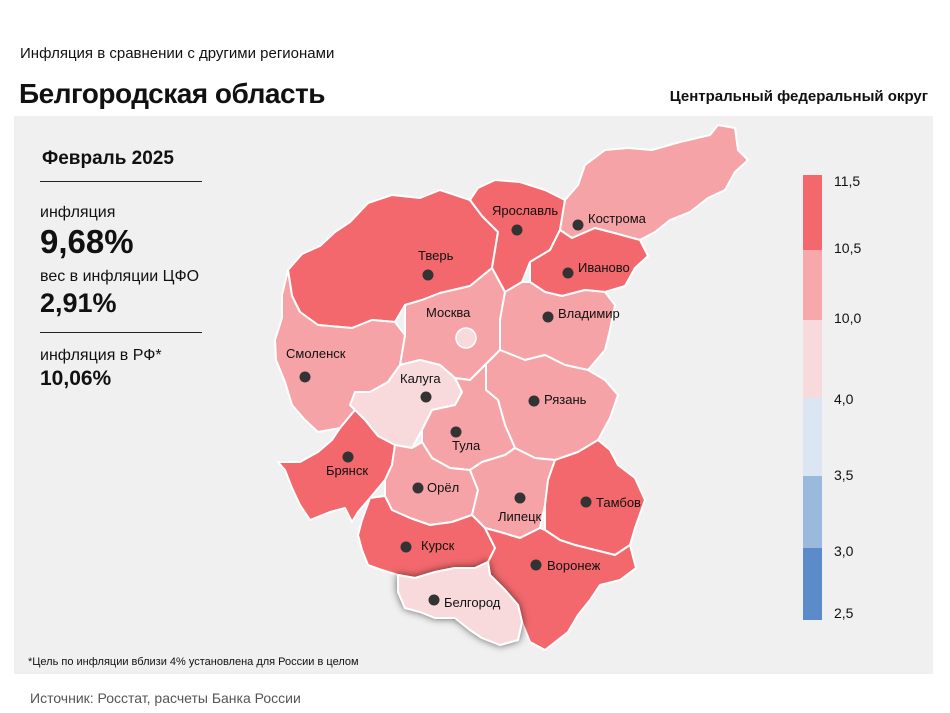 This screenshot has width=950, height=713. What do you see at coordinates (438, 545) in the screenshot?
I see `city-label-14: Курск` at bounding box center [438, 545].